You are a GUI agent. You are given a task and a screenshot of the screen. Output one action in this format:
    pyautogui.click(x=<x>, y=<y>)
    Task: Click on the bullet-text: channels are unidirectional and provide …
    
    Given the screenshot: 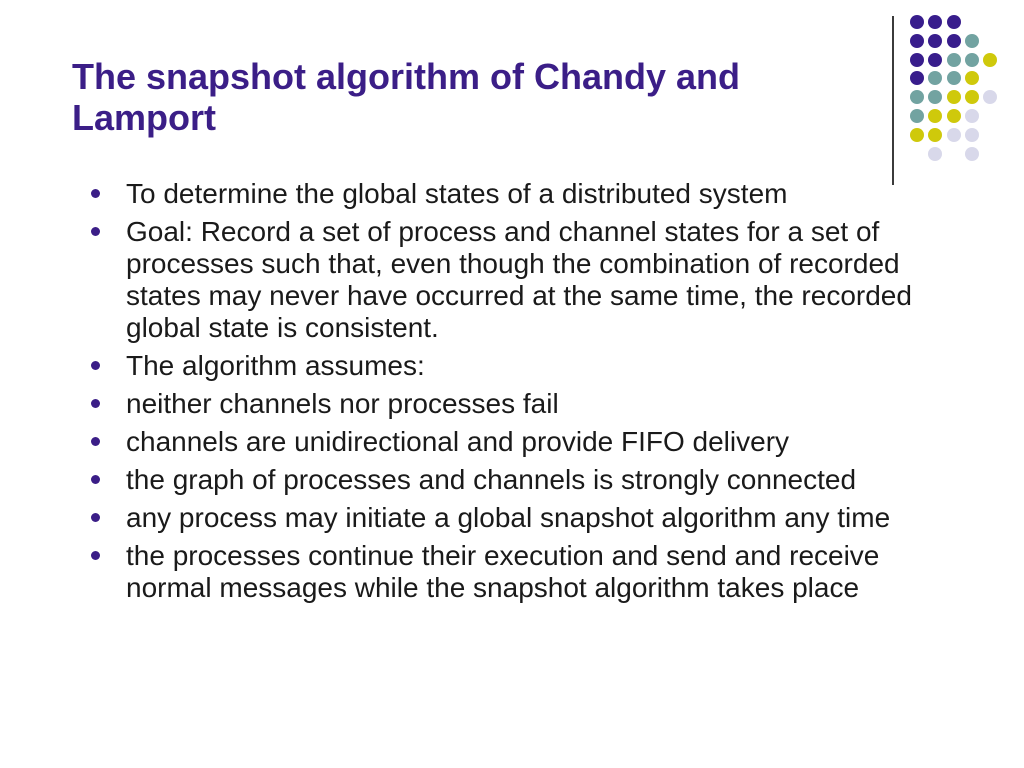 What is the action you would take?
    pyautogui.click(x=458, y=441)
    